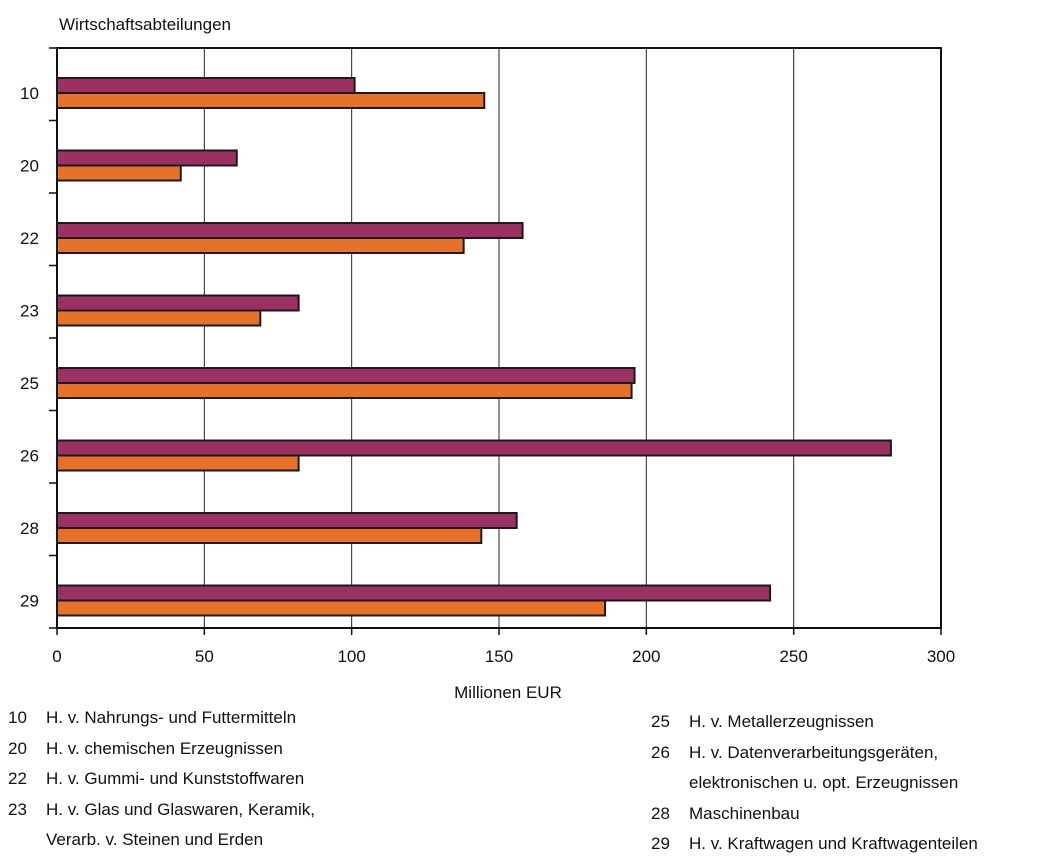 The height and width of the screenshot is (863, 1059). What do you see at coordinates (660, 752) in the screenshot?
I see `legend-code: 26` at bounding box center [660, 752].